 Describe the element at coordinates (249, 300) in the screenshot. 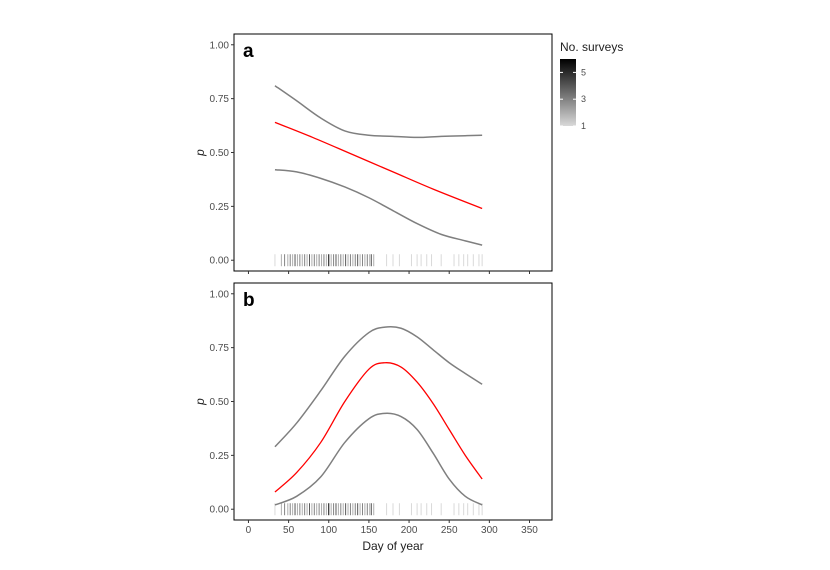

I see `panel-b-label: b` at that location.